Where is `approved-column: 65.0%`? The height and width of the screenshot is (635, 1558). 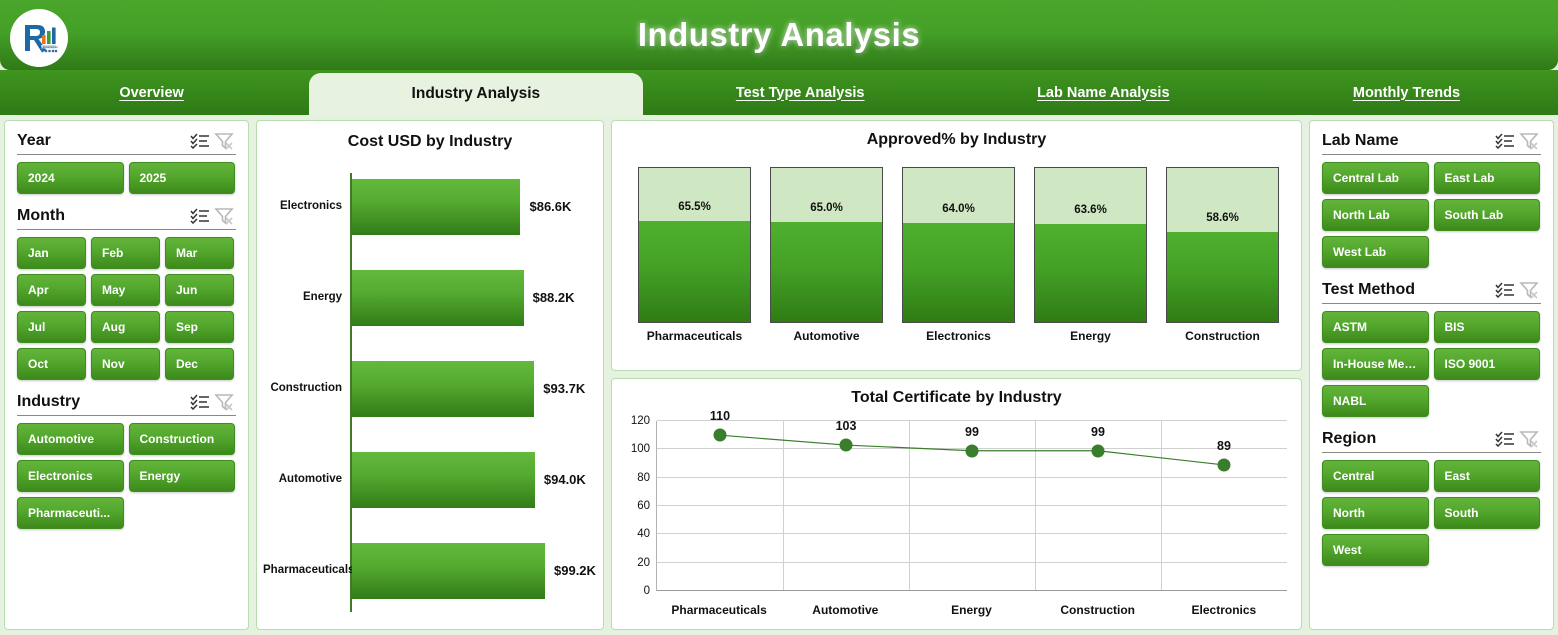
approved-column: 65.0% is located at coordinates (826, 245).